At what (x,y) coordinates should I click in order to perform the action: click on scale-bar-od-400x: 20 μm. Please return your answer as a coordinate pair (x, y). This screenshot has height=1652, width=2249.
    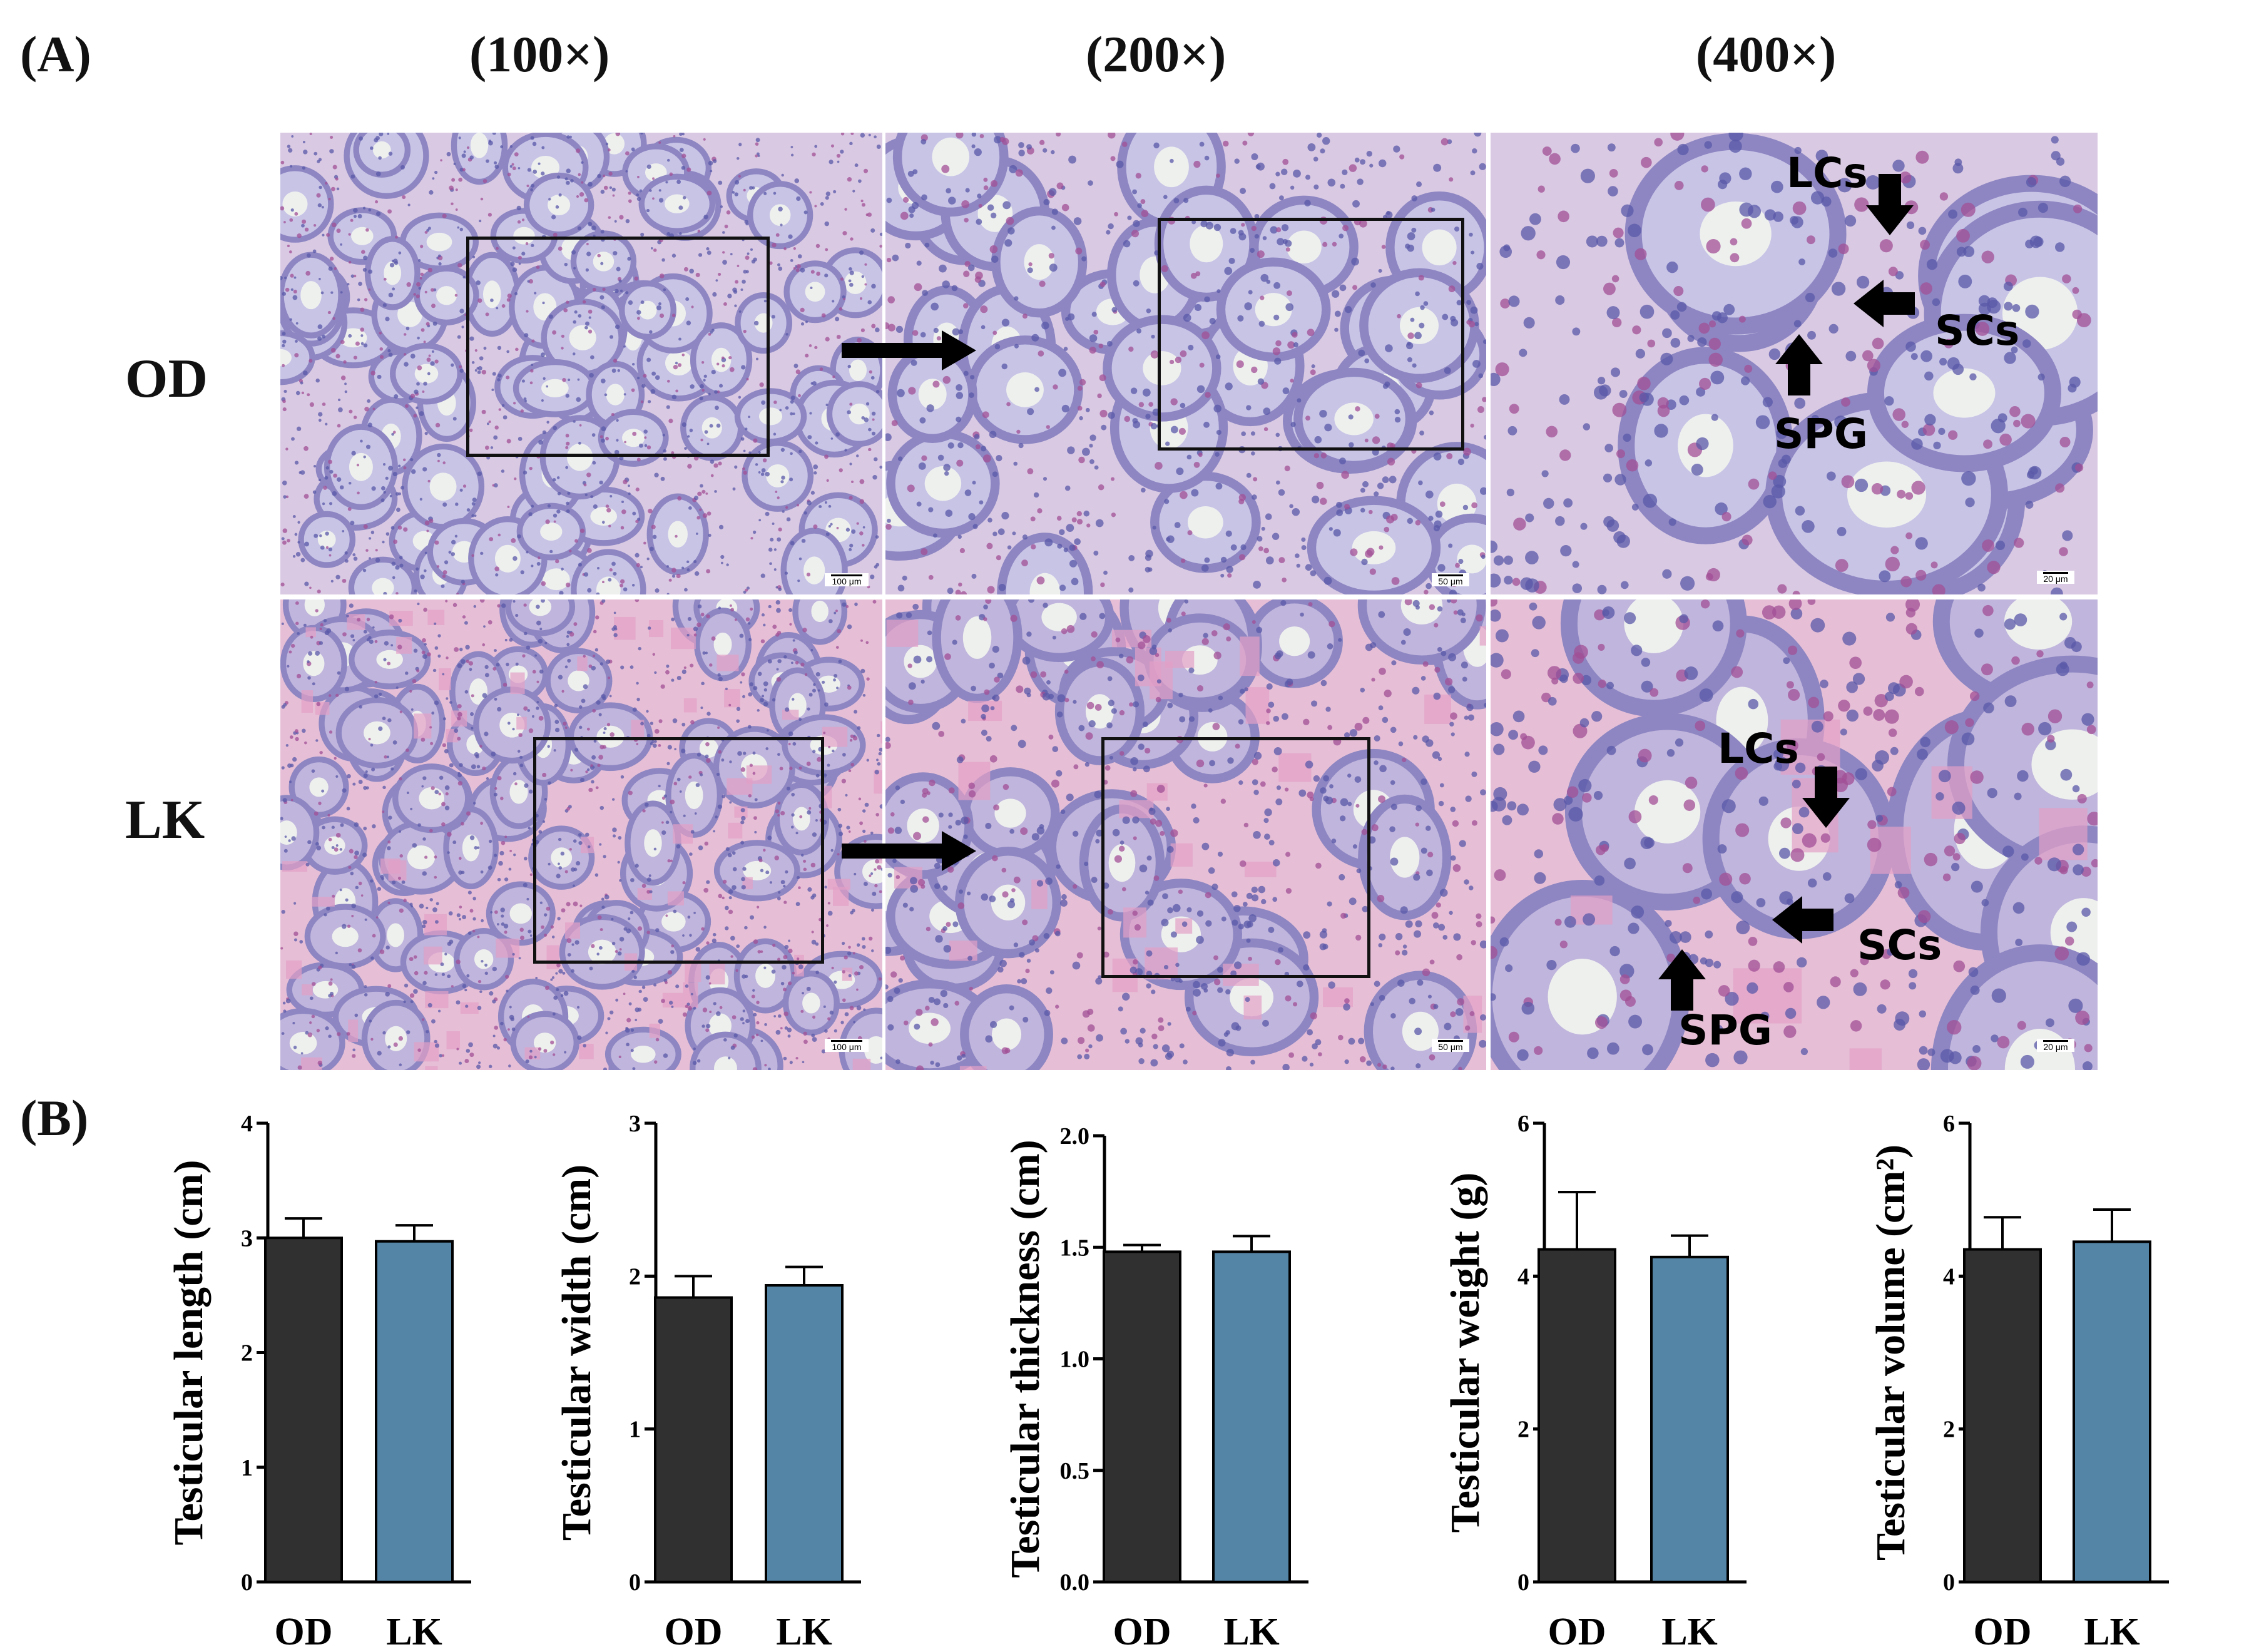
    Looking at the image, I should click on (2055, 577).